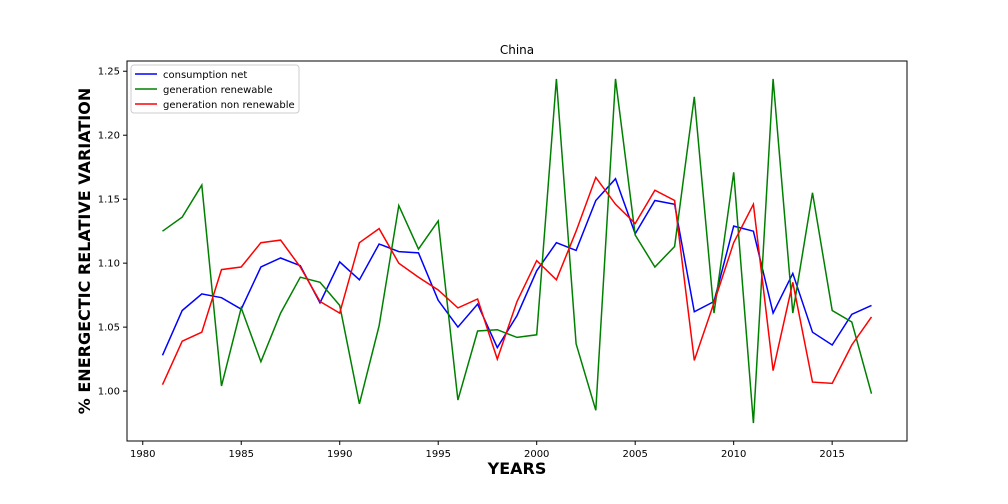 Image resolution: width=1008 pixels, height=504 pixels. What do you see at coordinates (109, 264) in the screenshot?
I see `y-tick-label: 1.10` at bounding box center [109, 264].